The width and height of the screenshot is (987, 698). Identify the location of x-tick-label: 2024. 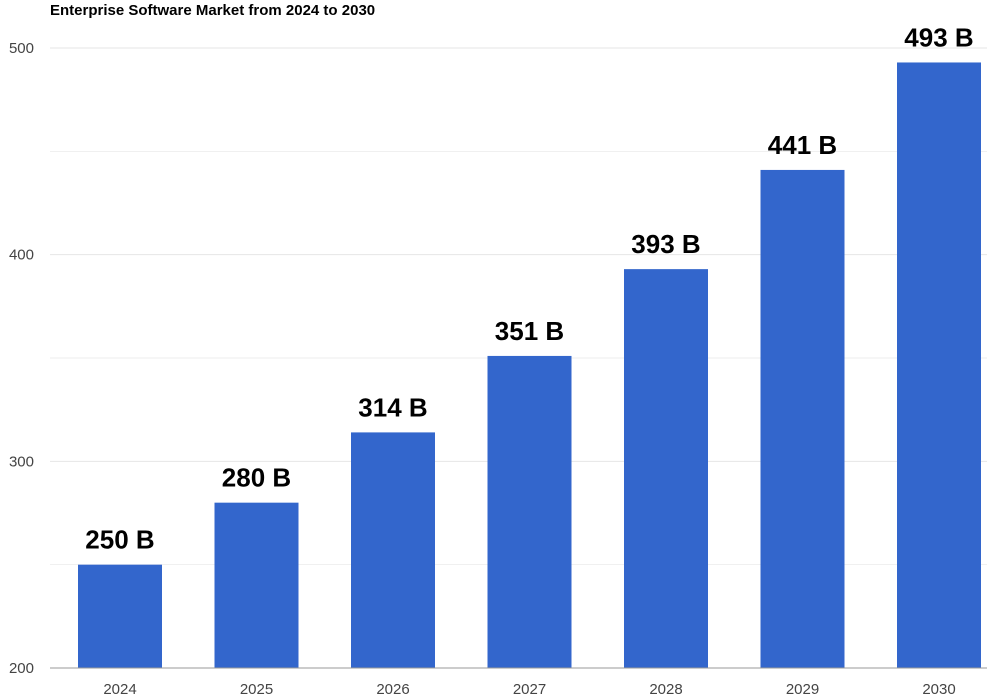
(119, 689).